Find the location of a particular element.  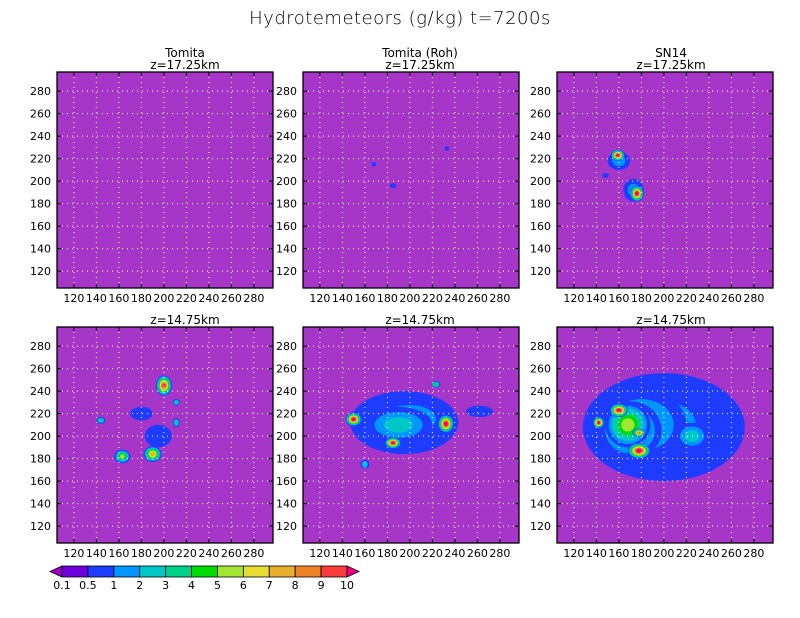

plot-background is located at coordinates (665, 180).